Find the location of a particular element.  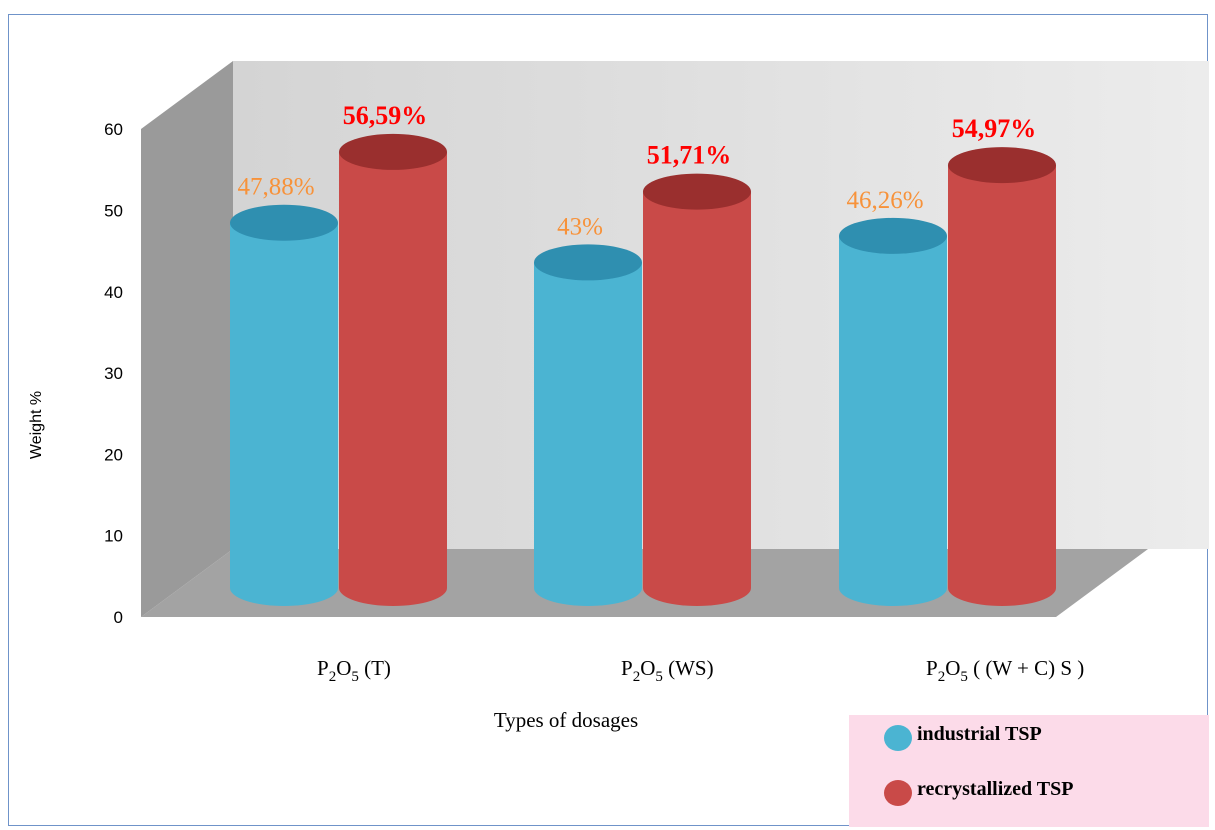

x-tick-label: P2O5 (WS) is located at coordinates (667, 670).